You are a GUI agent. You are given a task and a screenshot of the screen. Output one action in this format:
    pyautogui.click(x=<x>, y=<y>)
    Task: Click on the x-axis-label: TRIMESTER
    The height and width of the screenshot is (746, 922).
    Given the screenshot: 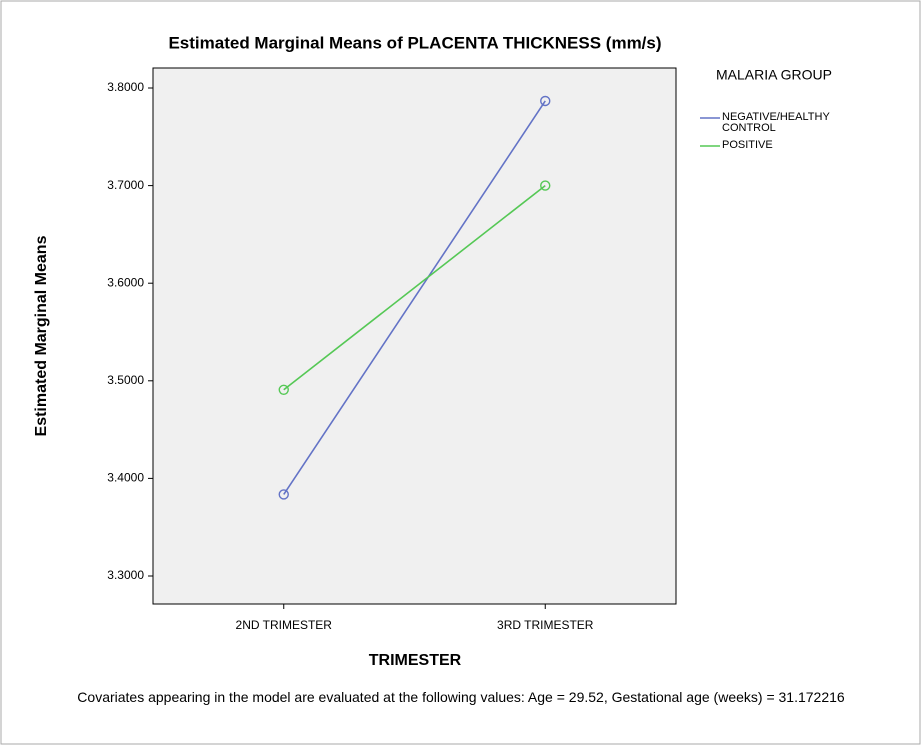 What is the action you would take?
    pyautogui.click(x=415, y=660)
    